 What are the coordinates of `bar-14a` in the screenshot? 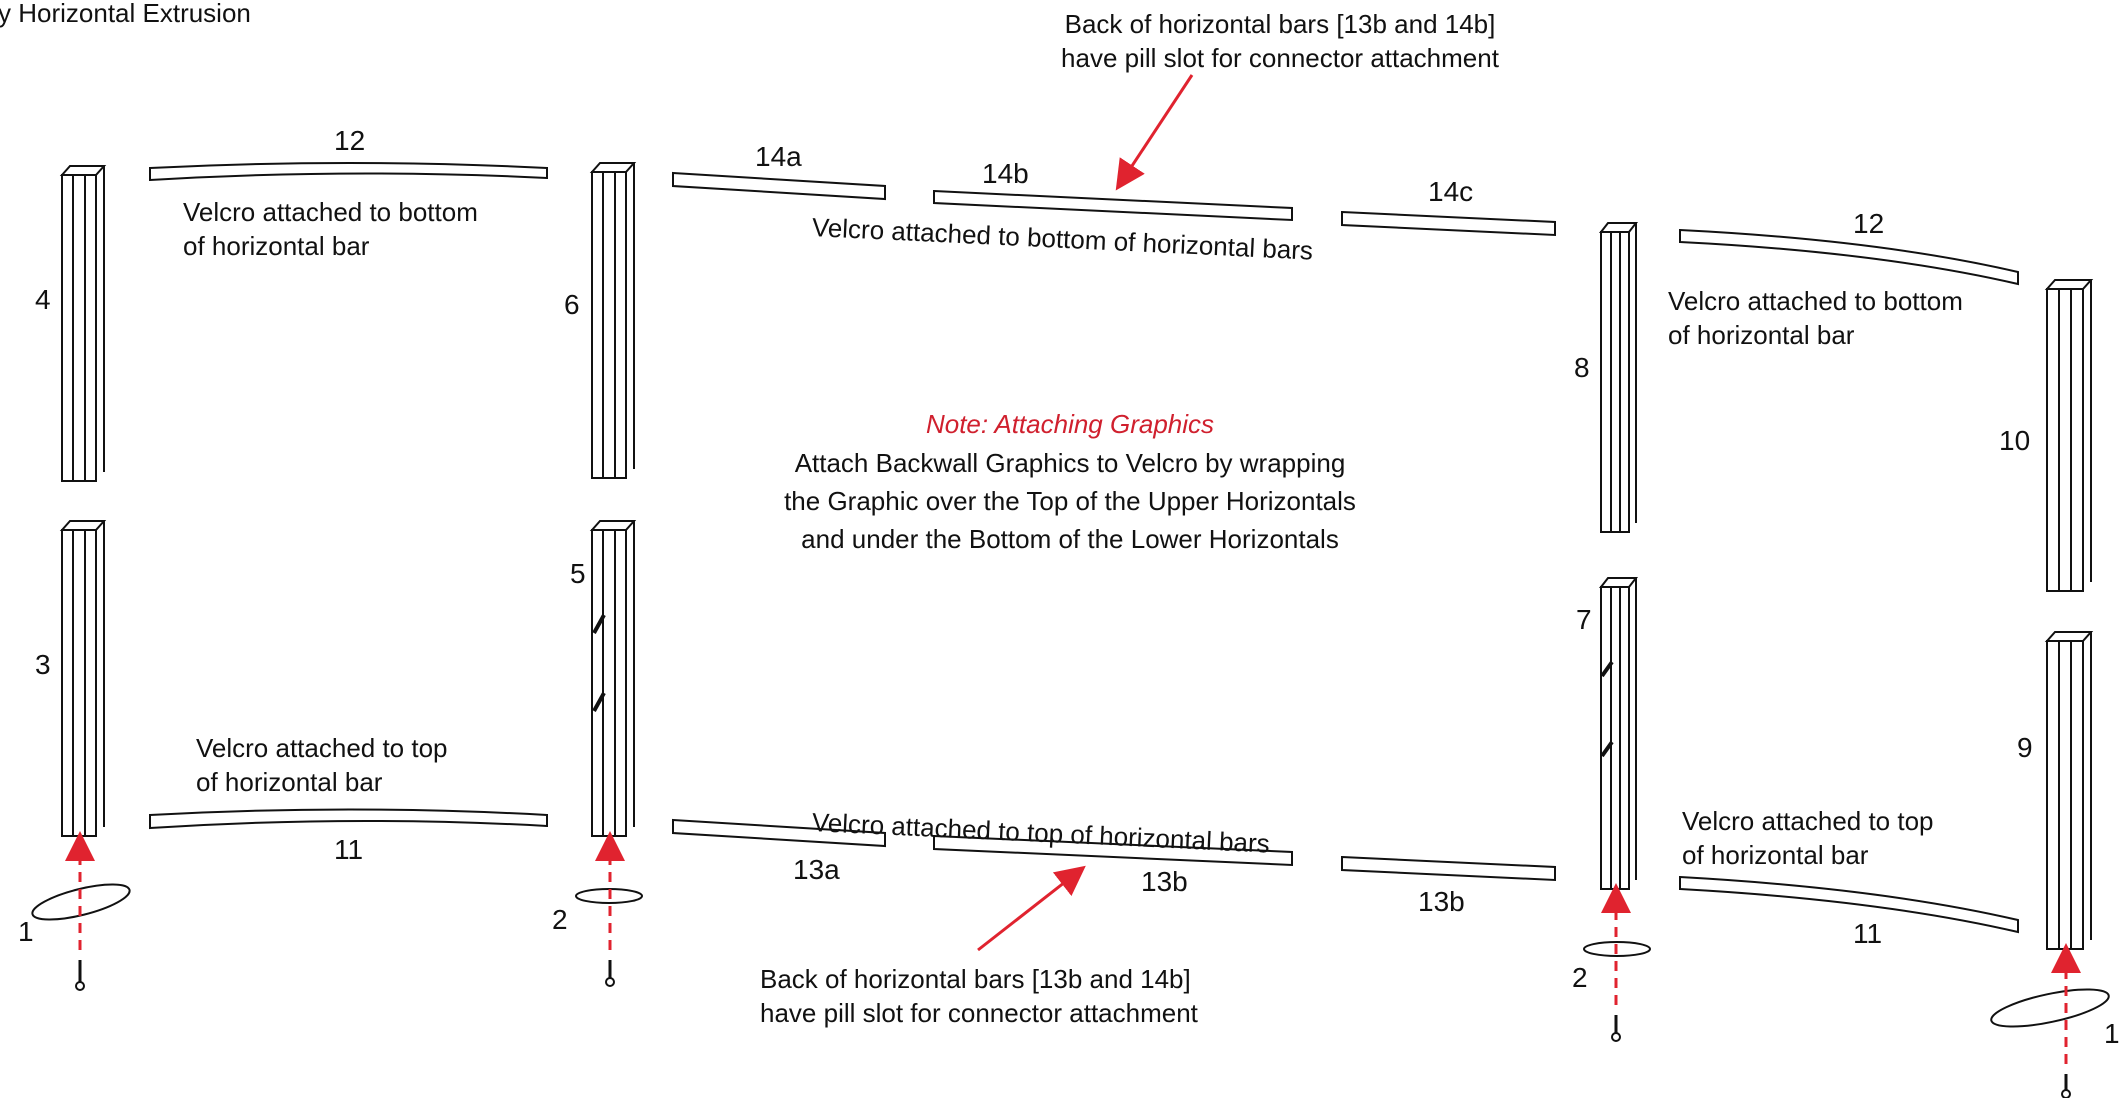 It's located at (779, 186).